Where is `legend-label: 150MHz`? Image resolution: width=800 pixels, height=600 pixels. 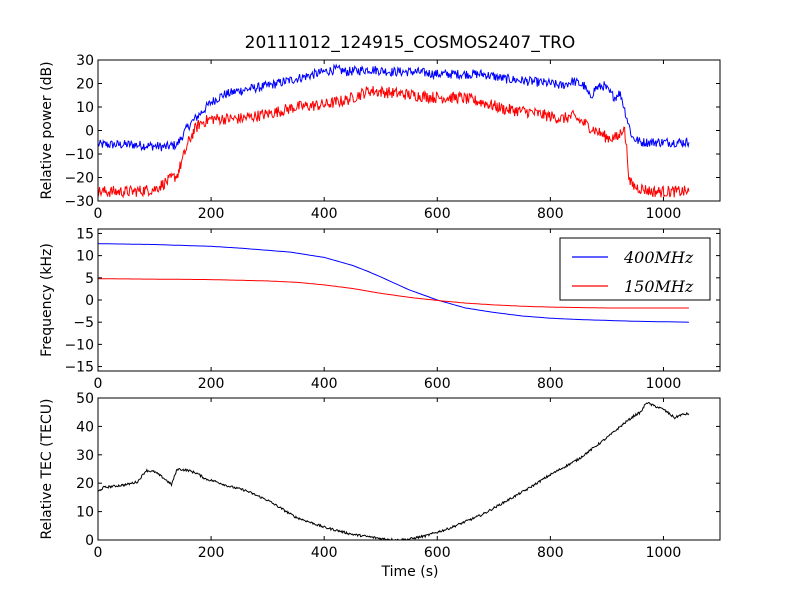
legend-label: 150MHz is located at coordinates (659, 286).